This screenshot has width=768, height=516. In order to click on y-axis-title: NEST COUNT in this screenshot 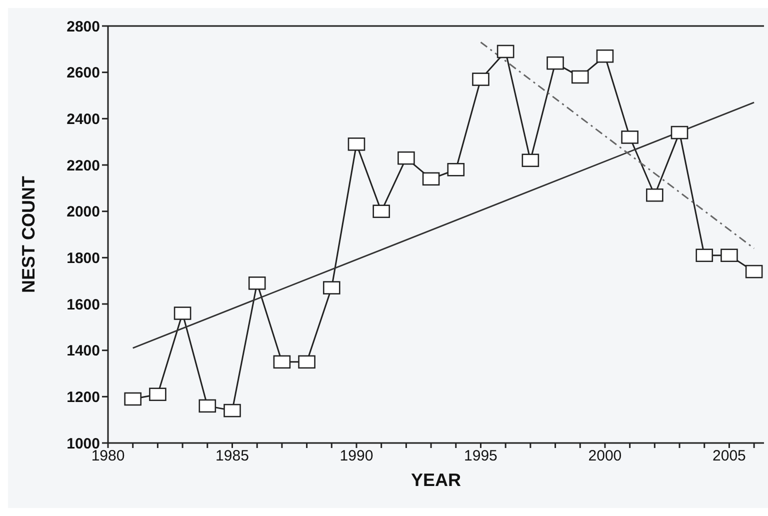, I will do `click(28, 234)`.